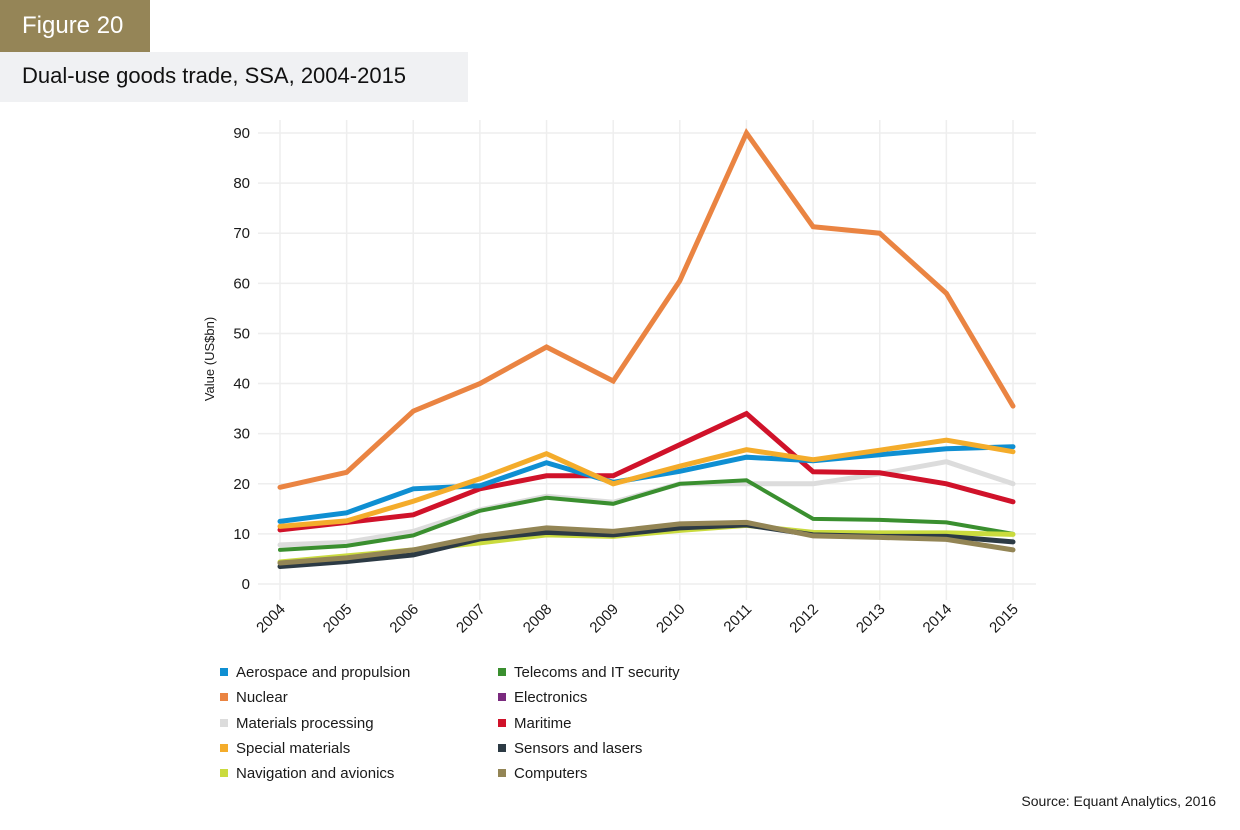 Image resolution: width=1240 pixels, height=830 pixels. Describe the element at coordinates (604, 619) in the screenshot. I see `x-tick-label: 2009` at that location.